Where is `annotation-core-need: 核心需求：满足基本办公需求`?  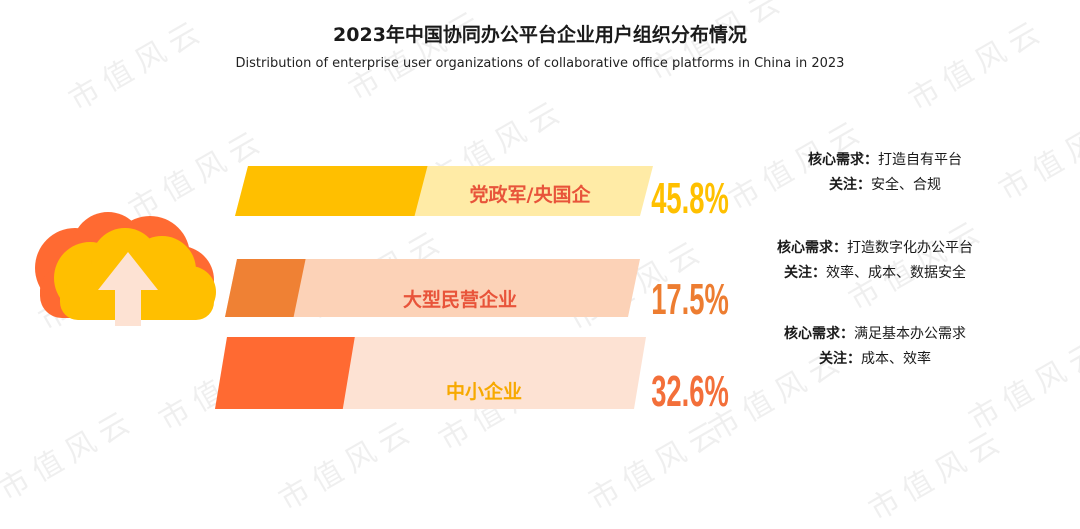
annotation-core-need: 核心需求：满足基本办公需求 is located at coordinates (875, 334).